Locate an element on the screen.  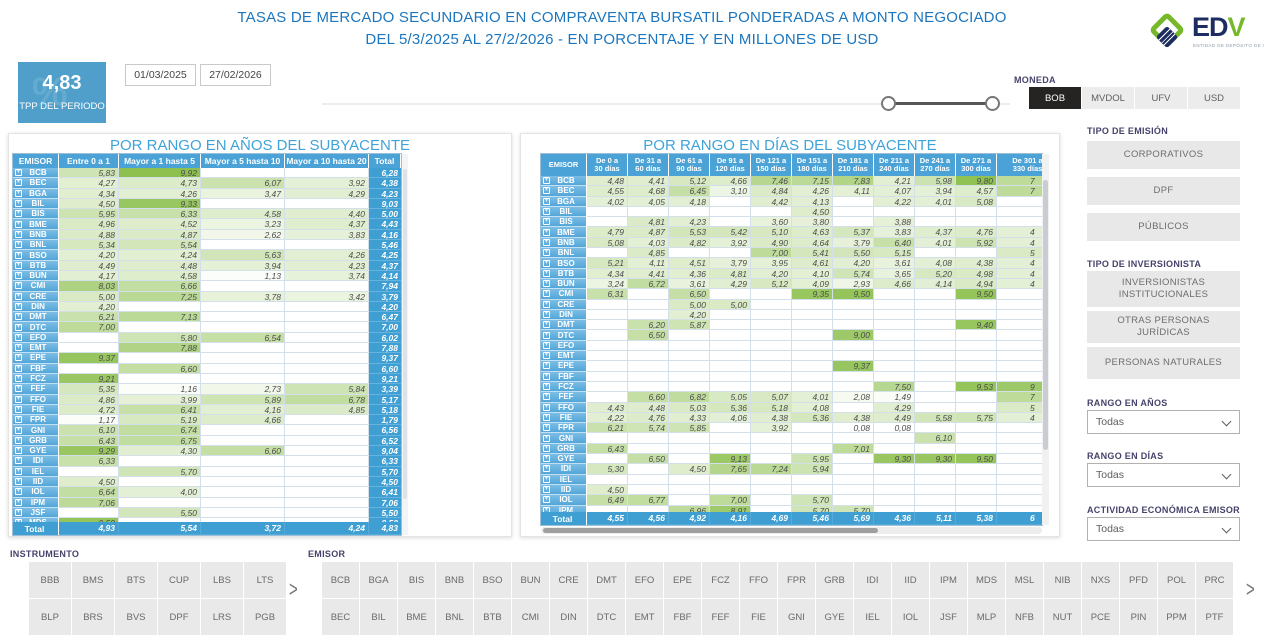
instrumento-button-cup: CUP is located at coordinates (179, 580).